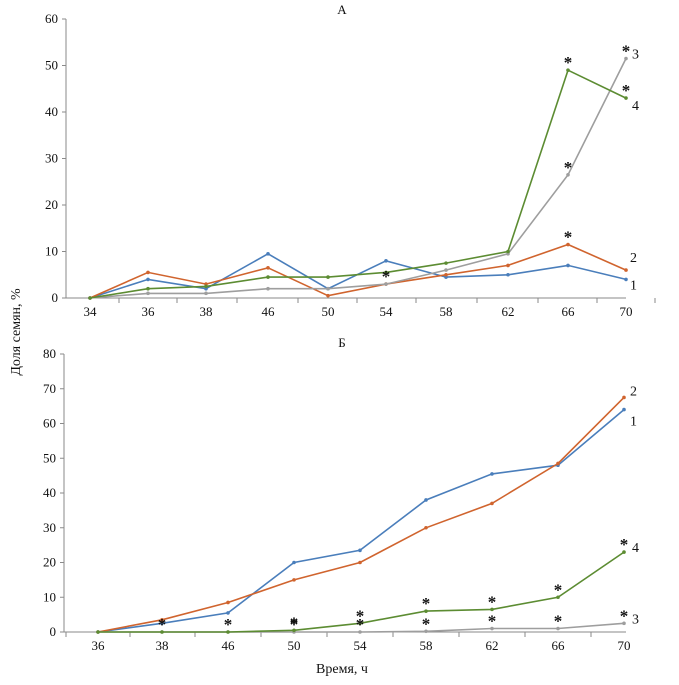 The width and height of the screenshot is (679, 685). Describe the element at coordinates (16, 332) in the screenshot. I see `y-axis-title: Доля семян, %` at that location.